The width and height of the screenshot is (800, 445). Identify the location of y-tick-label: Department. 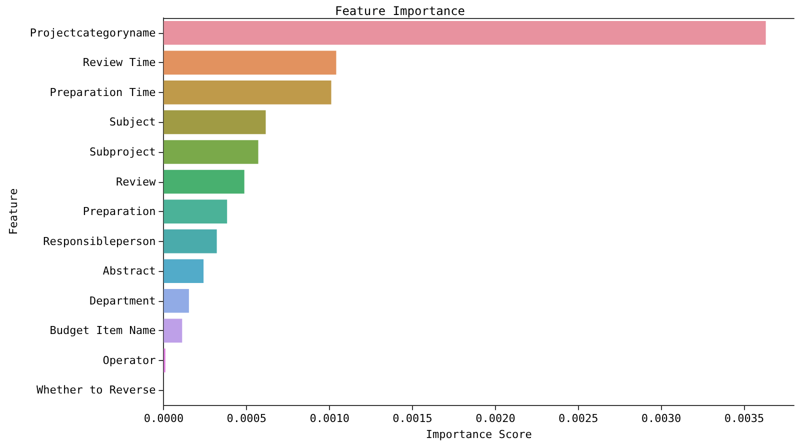
(122, 301).